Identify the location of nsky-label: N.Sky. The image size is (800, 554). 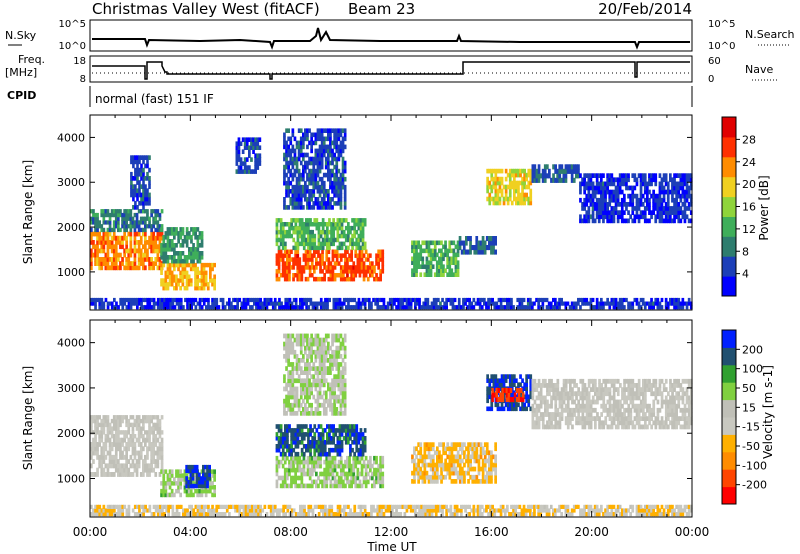
(21, 35).